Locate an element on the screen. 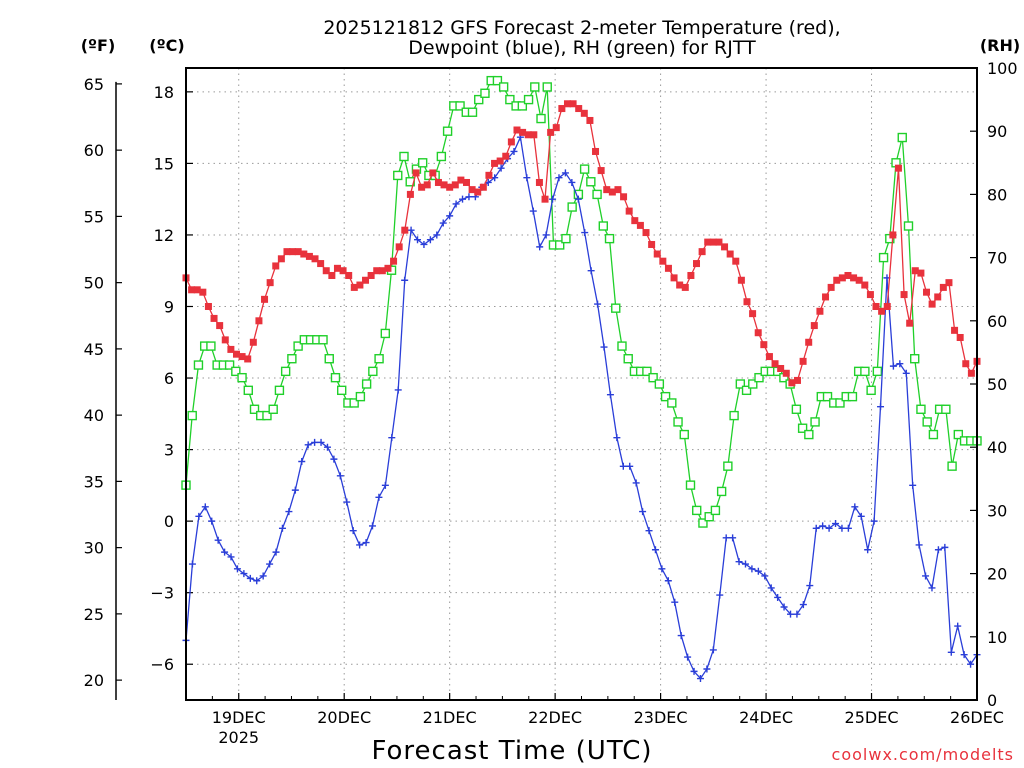 This screenshot has height=768, width=1024. celsius-tick-label: 9 is located at coordinates (169, 306).